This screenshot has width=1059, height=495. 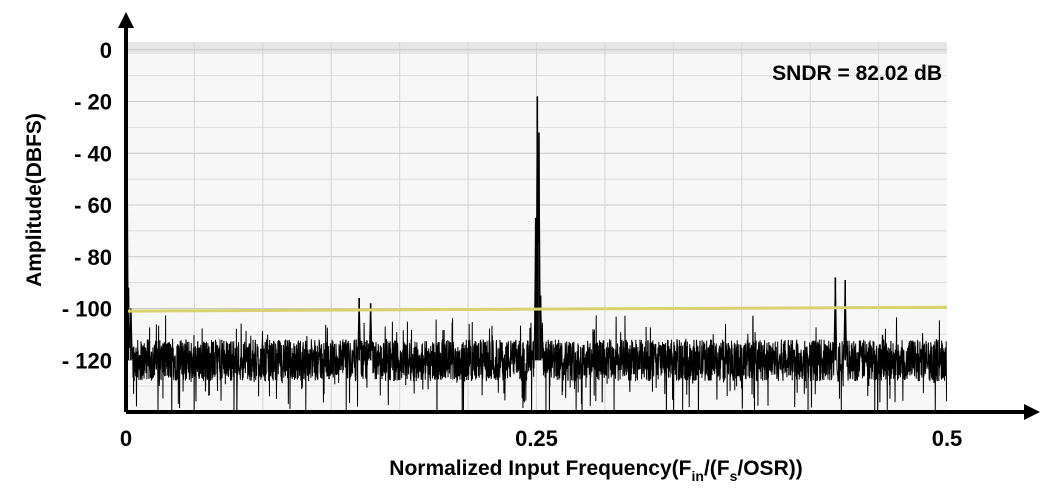 I want to click on x-axis-title-main: Normalized Input Frequency(F, so click(x=540, y=468).